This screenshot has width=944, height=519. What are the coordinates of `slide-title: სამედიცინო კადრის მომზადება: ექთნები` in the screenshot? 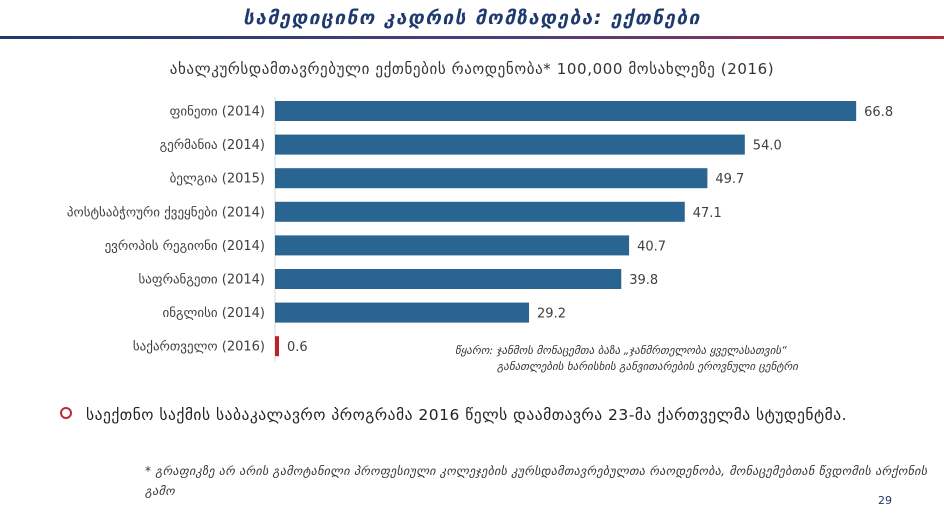 It's located at (472, 18).